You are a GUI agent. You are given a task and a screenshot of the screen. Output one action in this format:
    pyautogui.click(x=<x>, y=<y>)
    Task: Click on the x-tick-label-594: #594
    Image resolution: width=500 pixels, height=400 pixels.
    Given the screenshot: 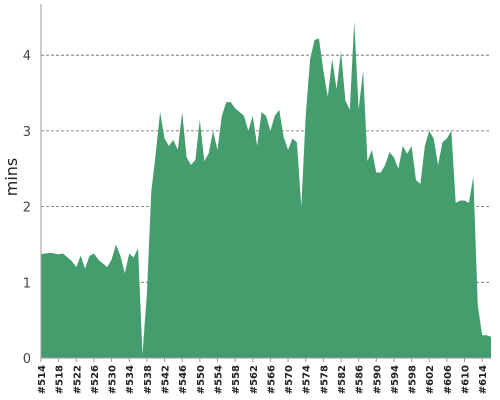 What is the action you would take?
    pyautogui.click(x=395, y=379)
    